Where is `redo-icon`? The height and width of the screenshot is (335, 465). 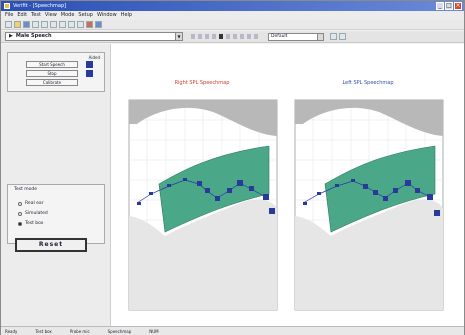
redo-icon is located at coordinates (80, 24).